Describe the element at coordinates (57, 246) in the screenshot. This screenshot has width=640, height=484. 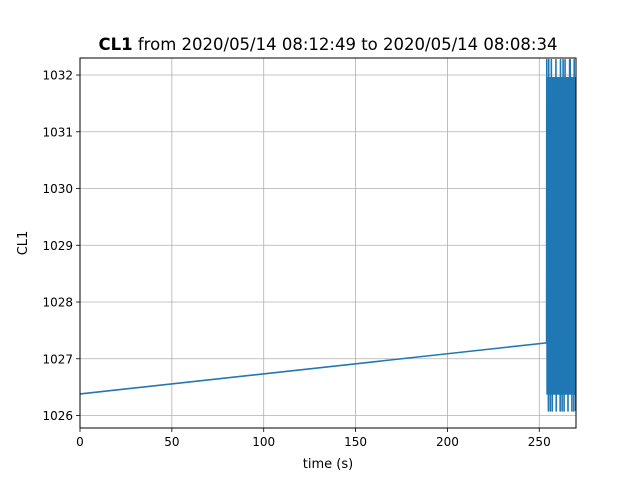
I see `y-tick-label: 1029` at that location.